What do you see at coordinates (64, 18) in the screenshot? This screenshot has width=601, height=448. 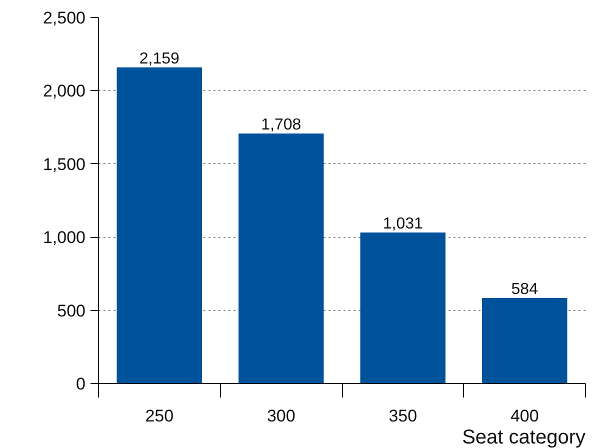 I see `y-tick-label: 2,500` at bounding box center [64, 18].